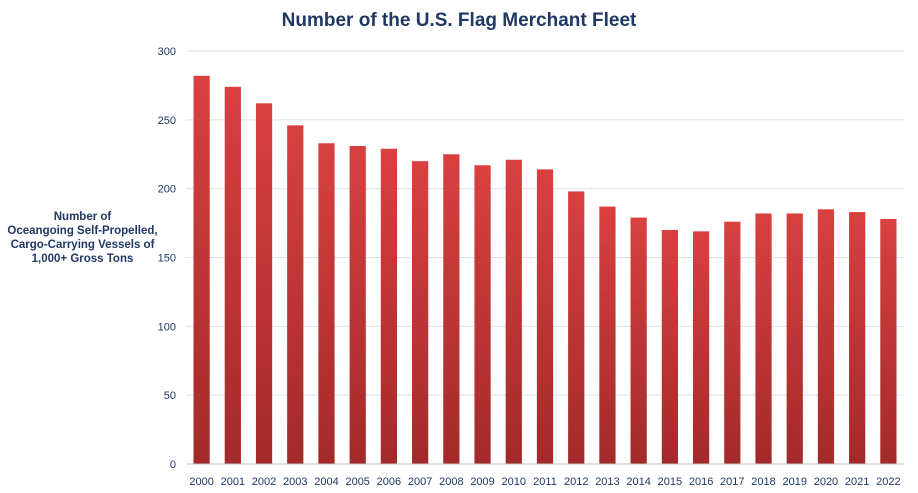 The height and width of the screenshot is (493, 918). What do you see at coordinates (264, 482) in the screenshot?
I see `x-tick-label-2002: 2002` at bounding box center [264, 482].